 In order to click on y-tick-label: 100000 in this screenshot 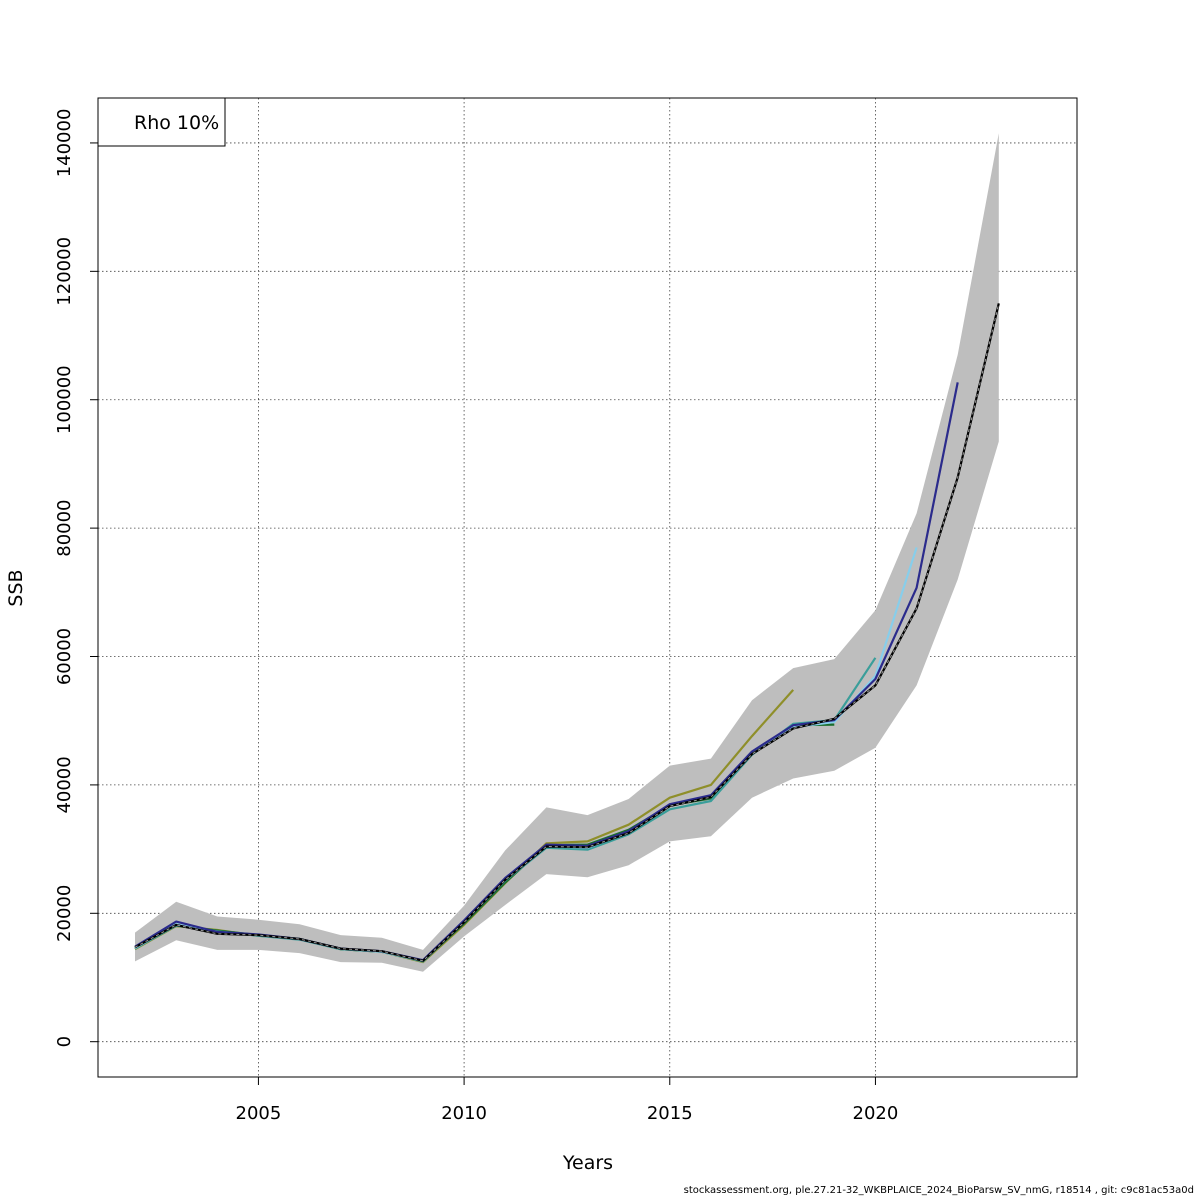, I will do `click(64, 399)`.